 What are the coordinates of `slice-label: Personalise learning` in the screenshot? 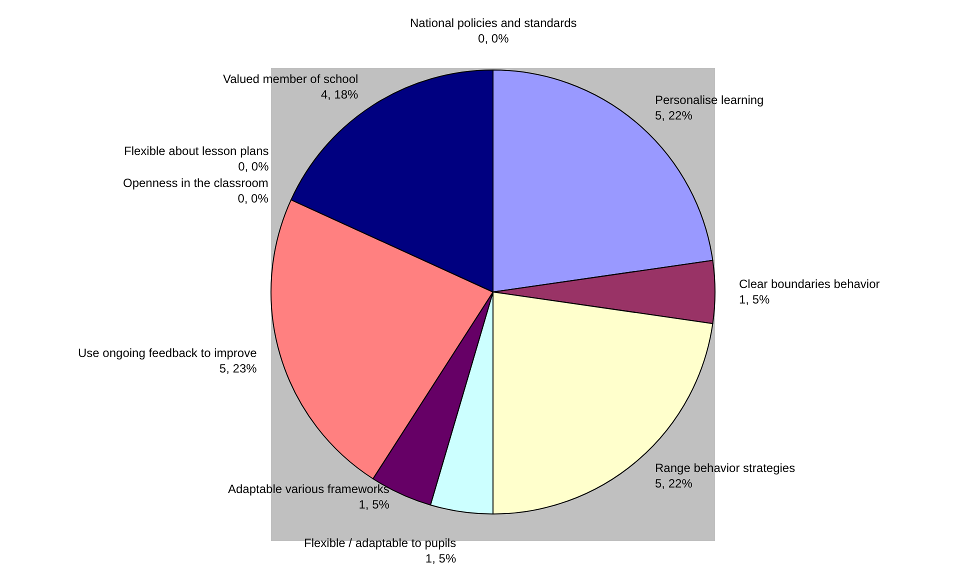 It's located at (709, 100).